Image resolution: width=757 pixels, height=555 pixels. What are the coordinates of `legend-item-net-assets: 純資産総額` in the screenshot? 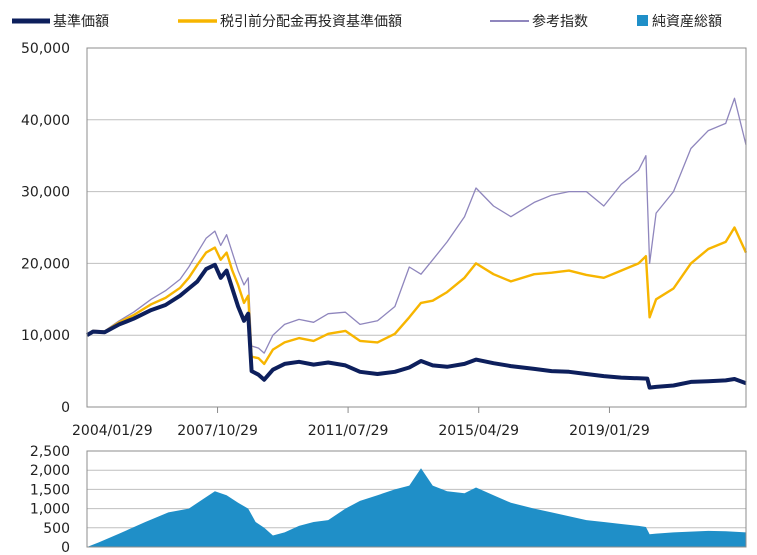 It's located at (679, 22).